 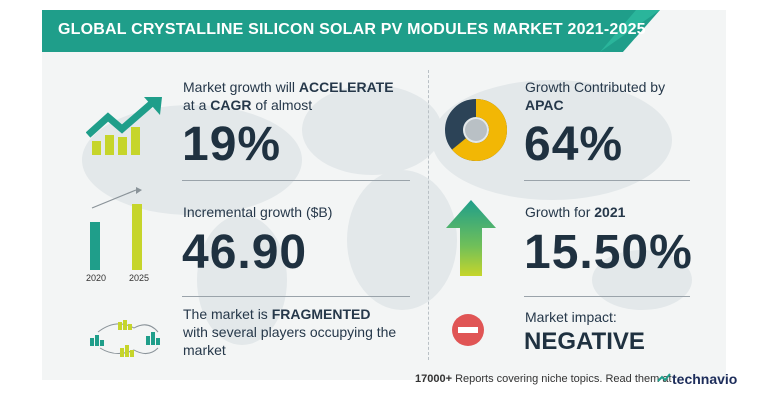 What do you see at coordinates (125, 338) in the screenshot?
I see `fragmented-network-icon` at bounding box center [125, 338].